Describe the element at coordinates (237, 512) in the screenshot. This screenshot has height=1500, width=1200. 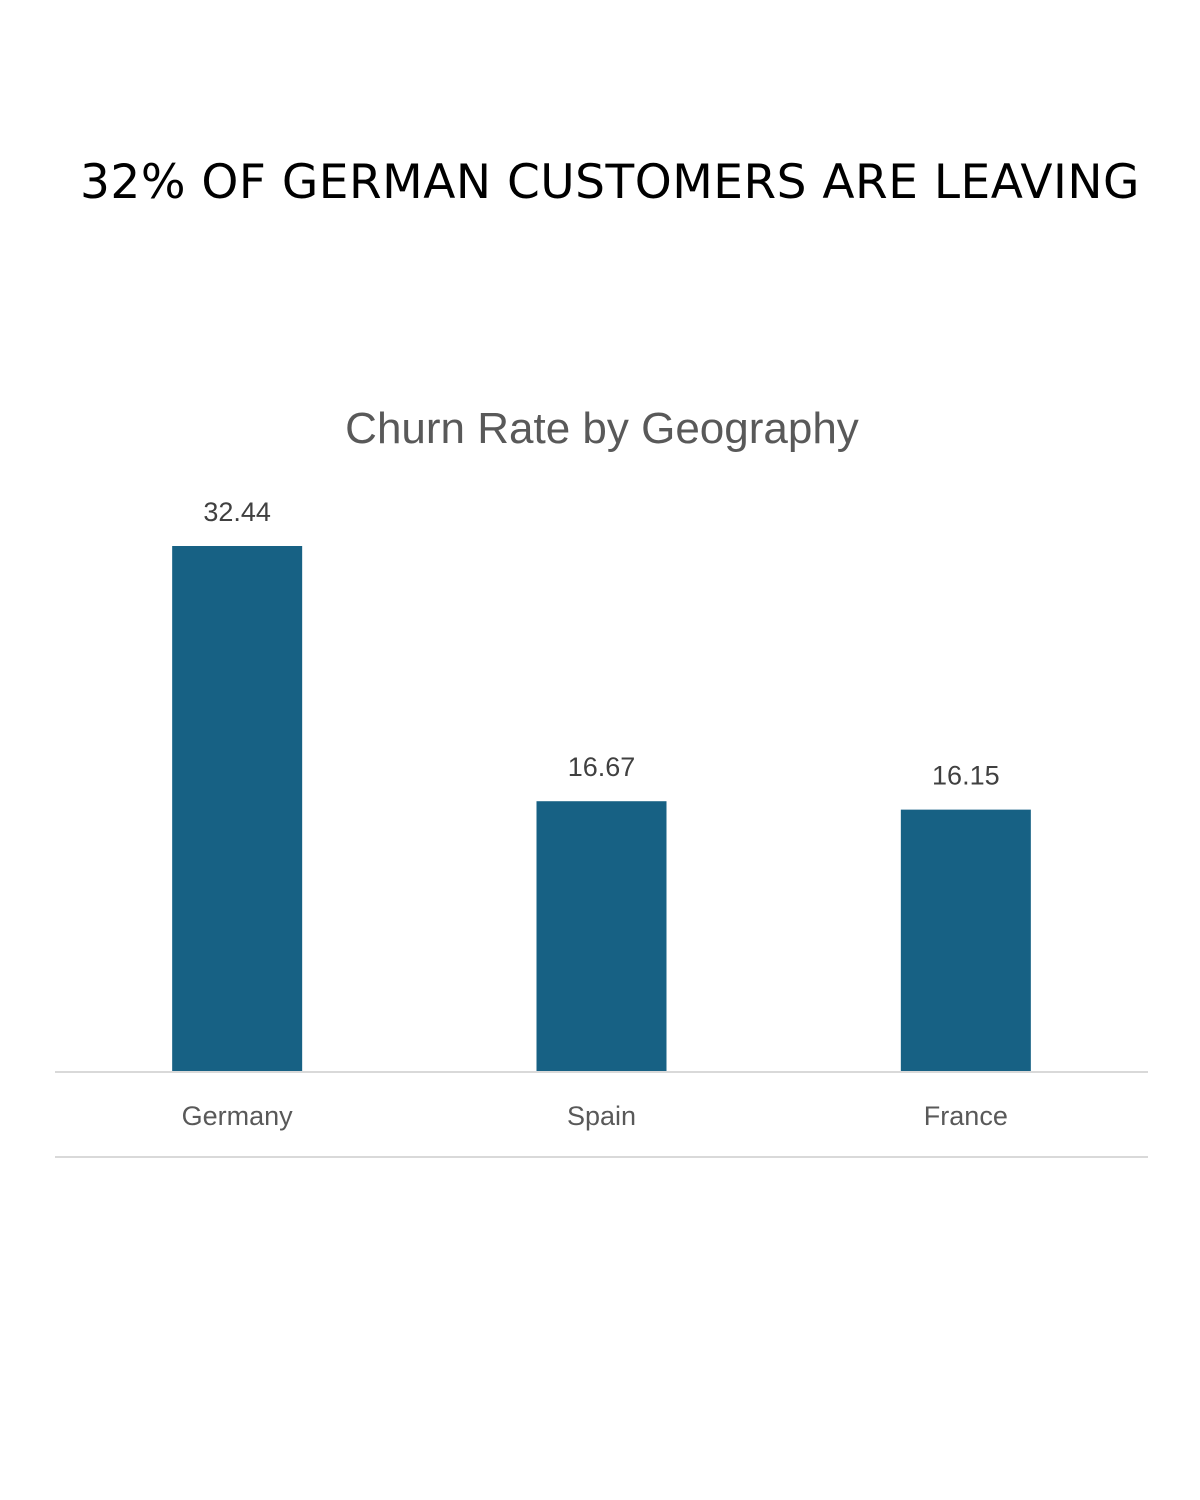
I see `data-label-germany: 32.44` at that location.